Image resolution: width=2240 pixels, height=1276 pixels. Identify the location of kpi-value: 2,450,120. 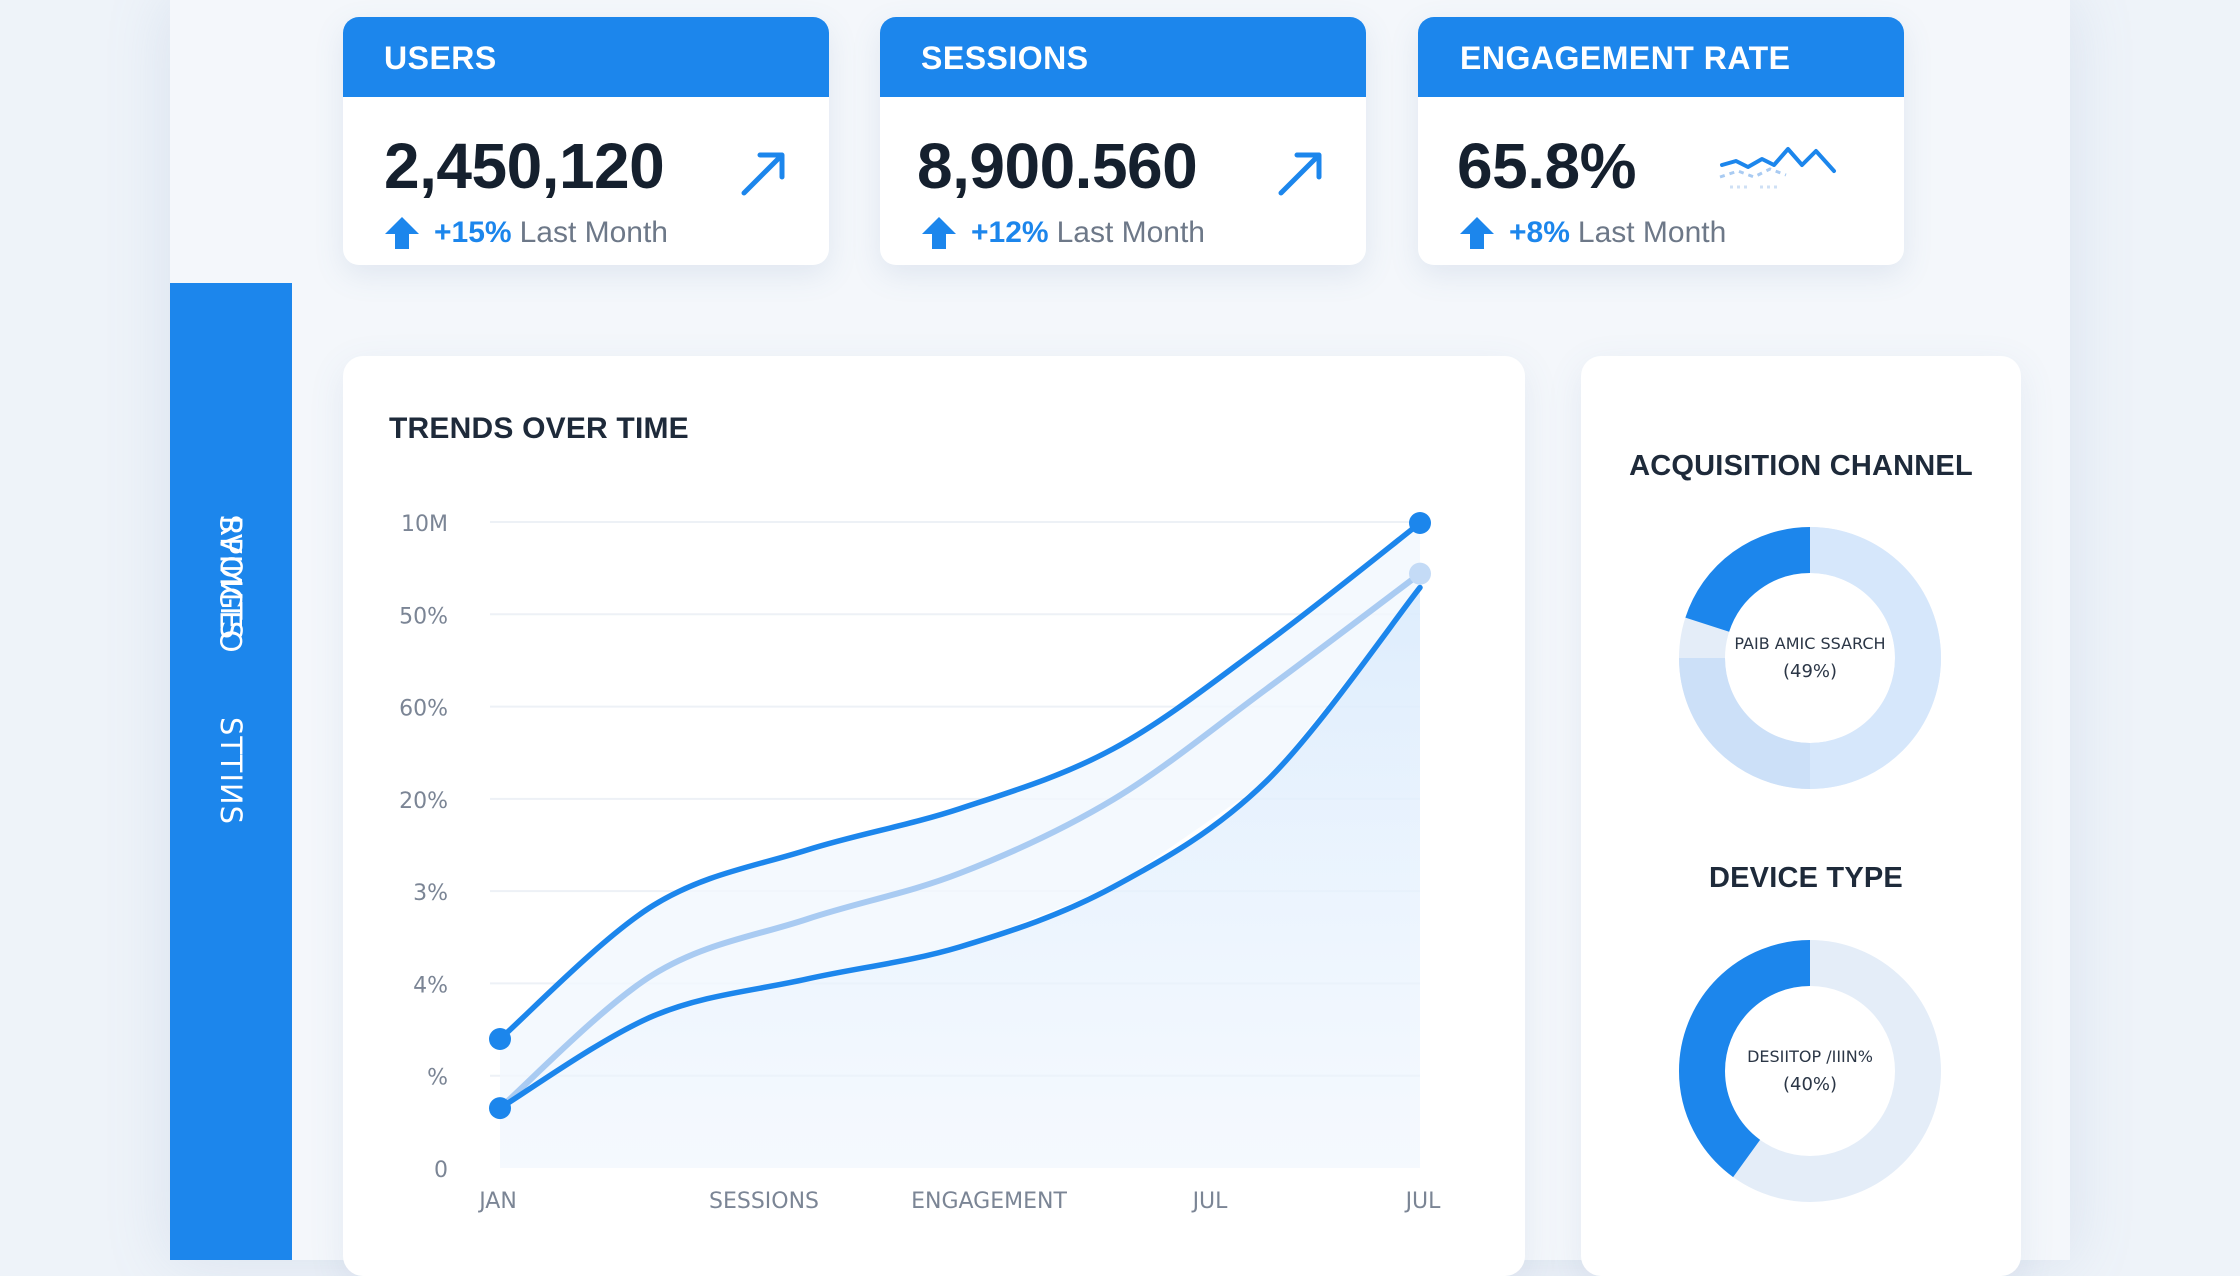
(524, 166).